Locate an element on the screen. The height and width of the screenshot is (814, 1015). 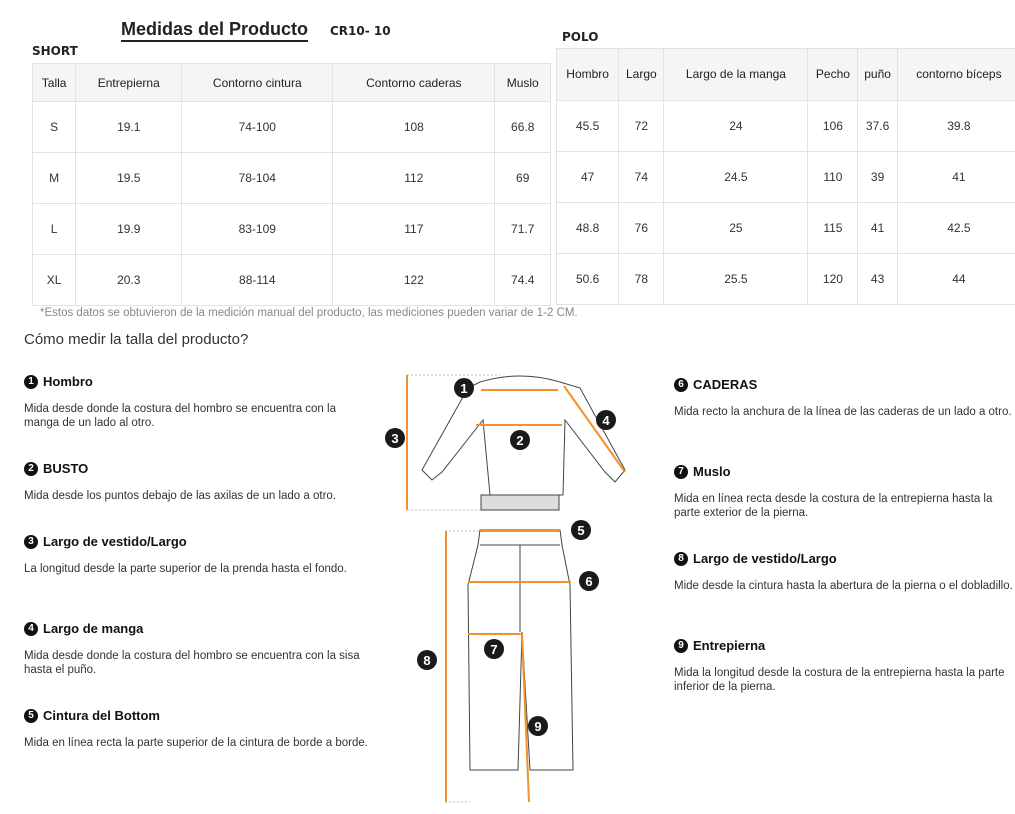
step-number-badge: 3 is located at coordinates (31, 541).